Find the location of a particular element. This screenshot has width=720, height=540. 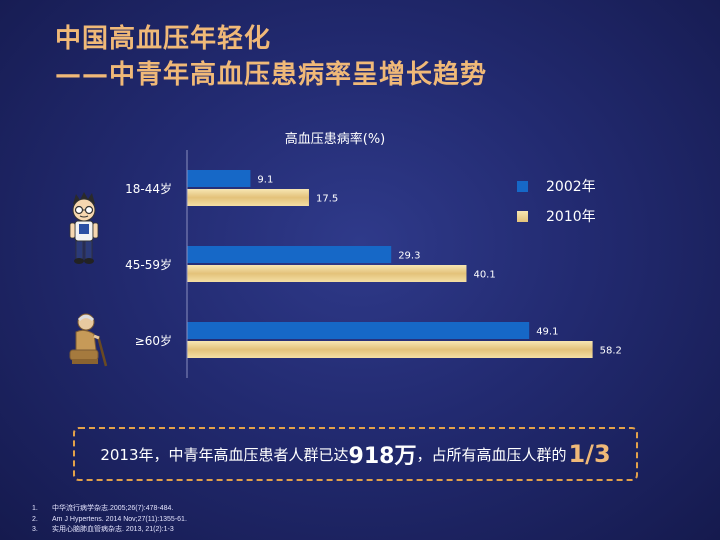

page-title: 中国高血压年轻化 is located at coordinates (163, 39).